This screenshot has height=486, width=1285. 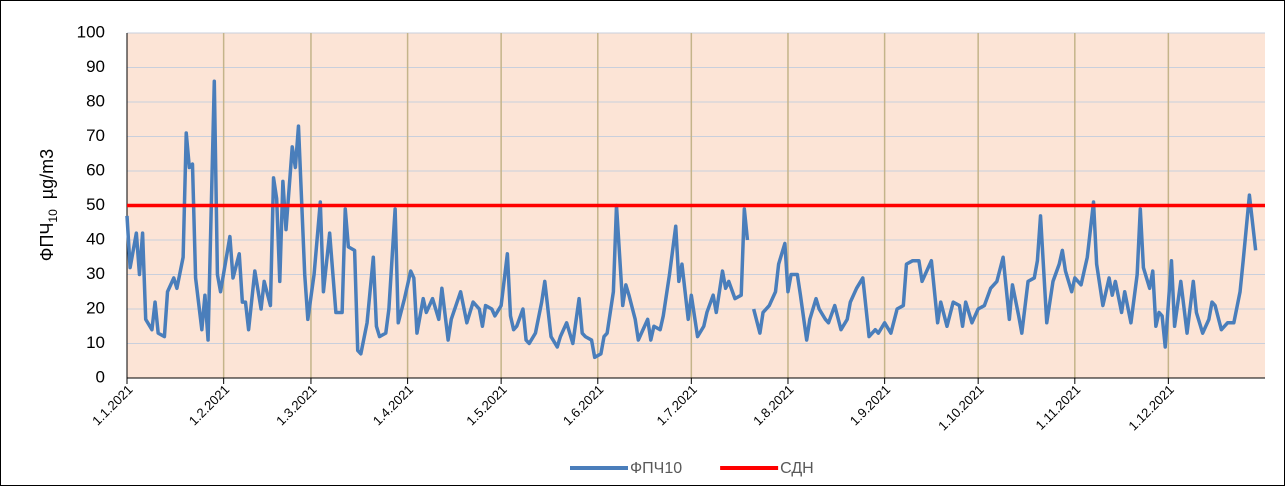 What do you see at coordinates (95, 100) in the screenshot?
I see `y-tick-label: 80` at bounding box center [95, 100].